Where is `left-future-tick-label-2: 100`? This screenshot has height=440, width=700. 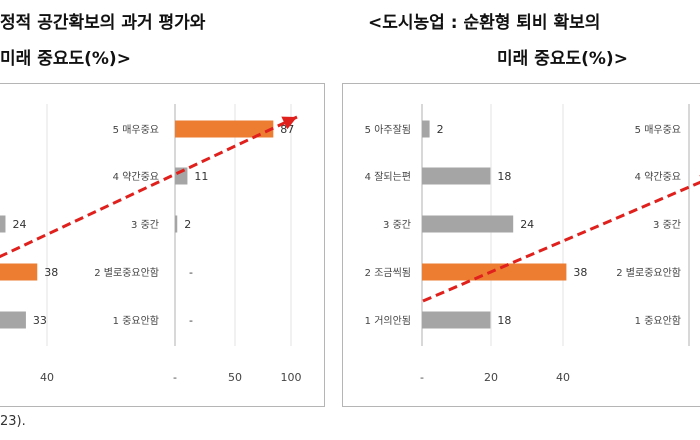
left-future-tick-label-2: 100 is located at coordinates (291, 377).